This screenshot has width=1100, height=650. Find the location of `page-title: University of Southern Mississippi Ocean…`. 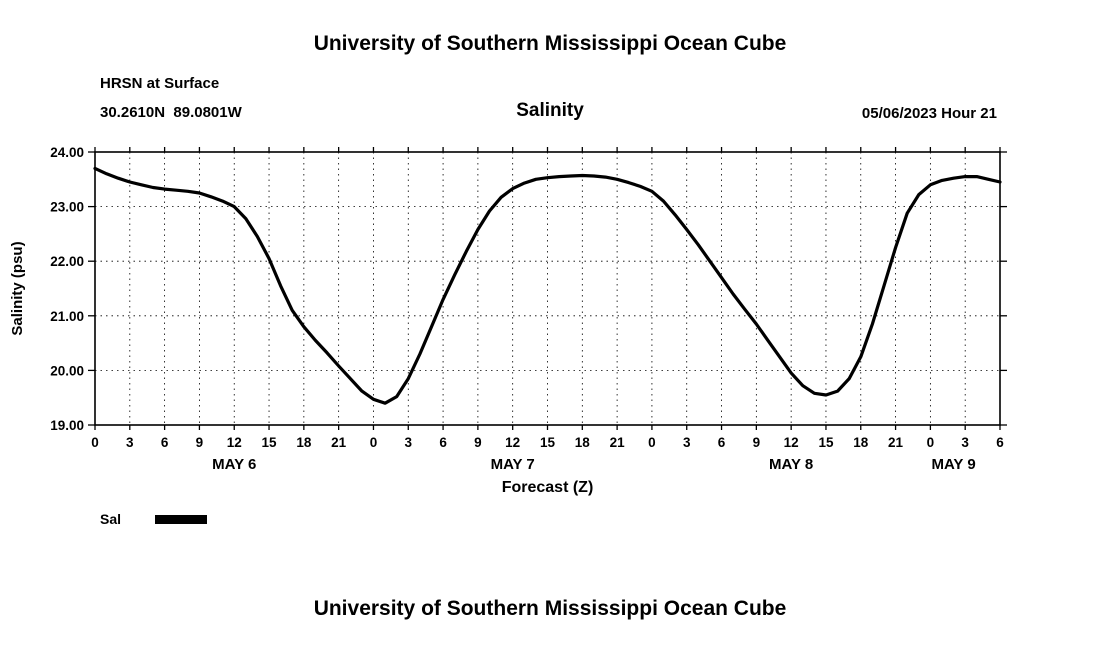

page-title: University of Southern Mississippi Ocean… is located at coordinates (550, 43).